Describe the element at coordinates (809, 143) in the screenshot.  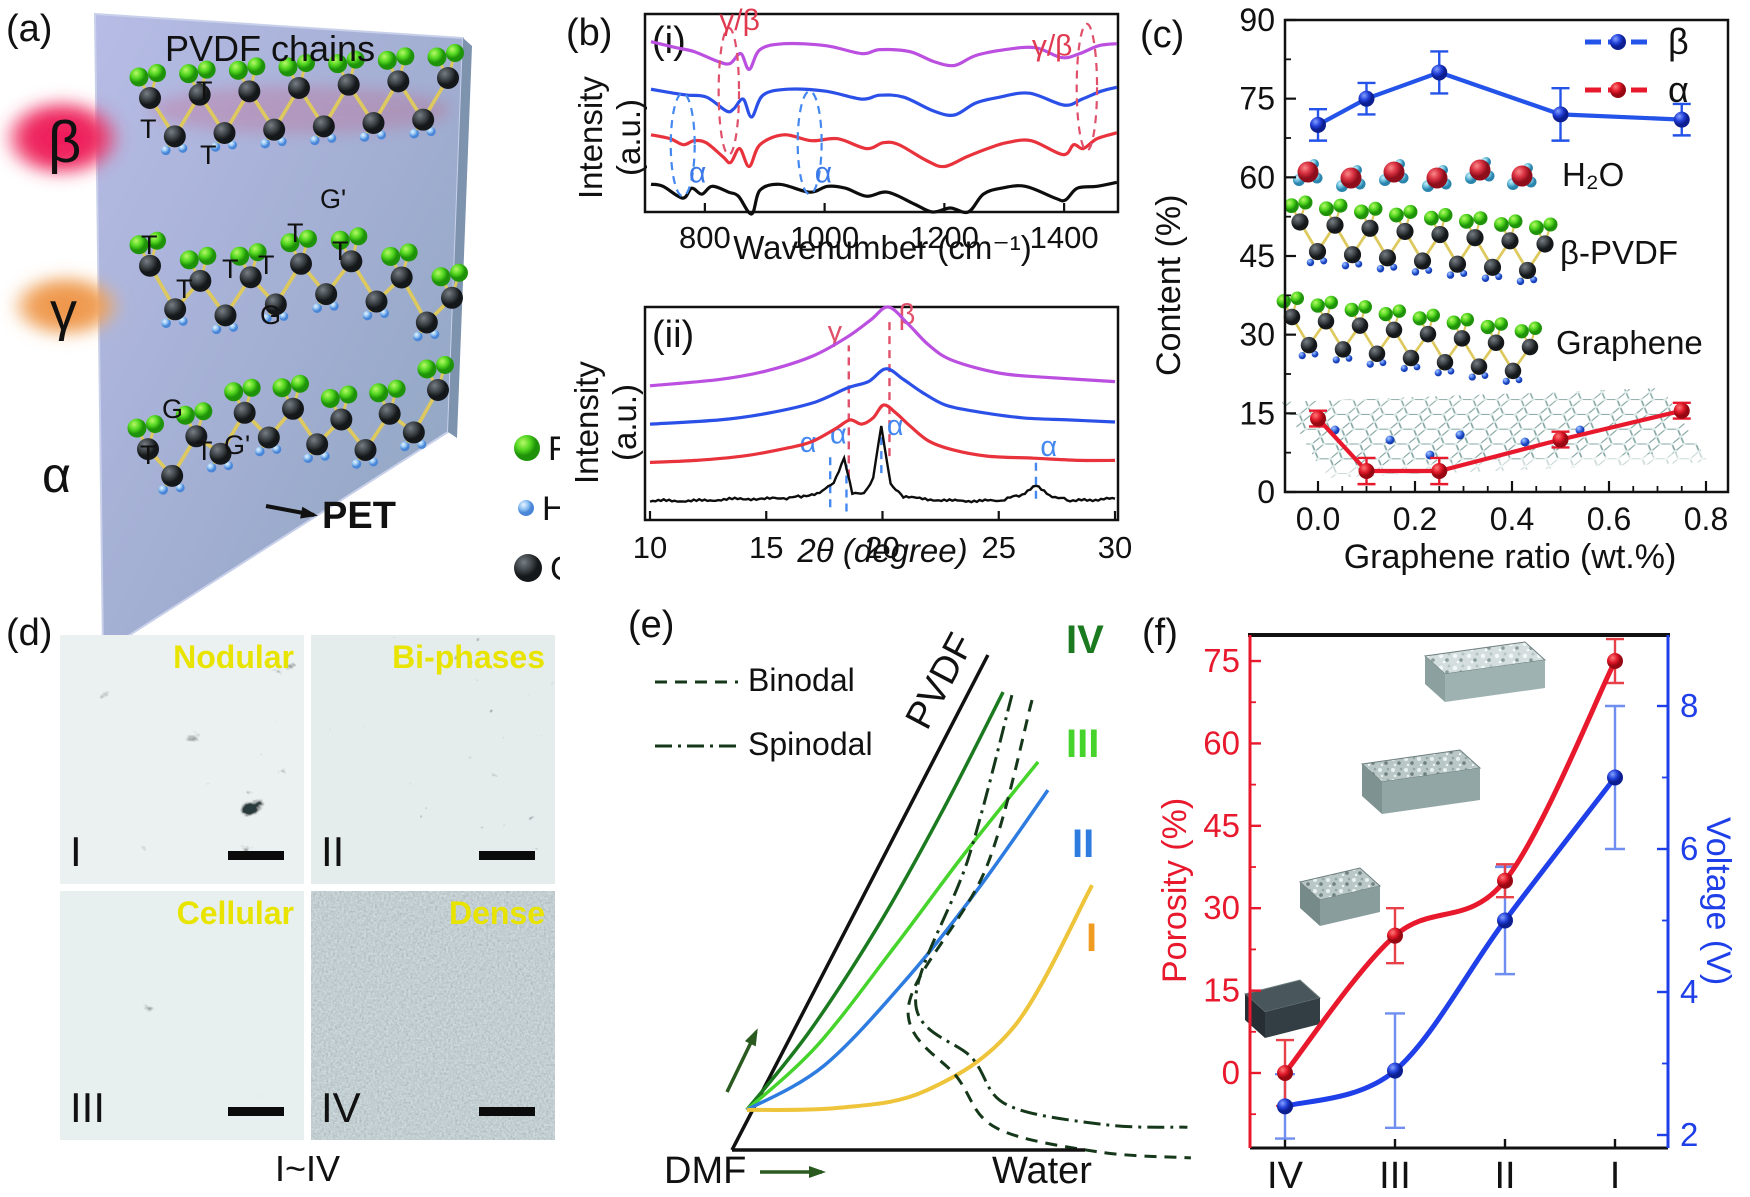
I see `highlight-ellipse` at that location.